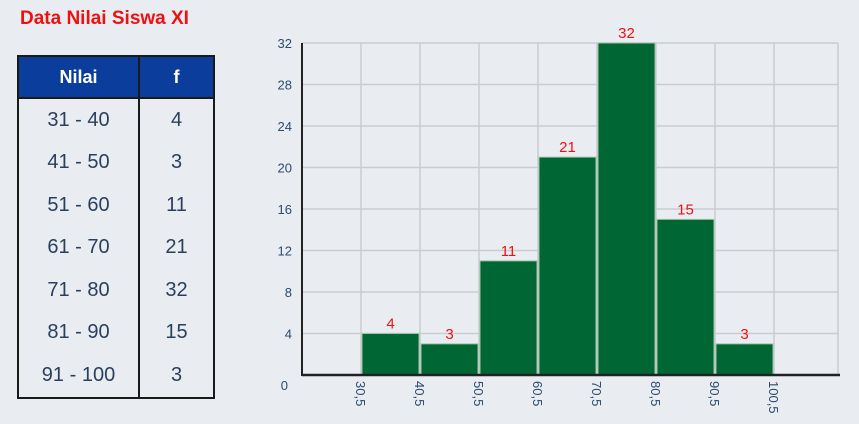 Image resolution: width=859 pixels, height=424 pixels. I want to click on bar-data-label: 4, so click(390, 324).